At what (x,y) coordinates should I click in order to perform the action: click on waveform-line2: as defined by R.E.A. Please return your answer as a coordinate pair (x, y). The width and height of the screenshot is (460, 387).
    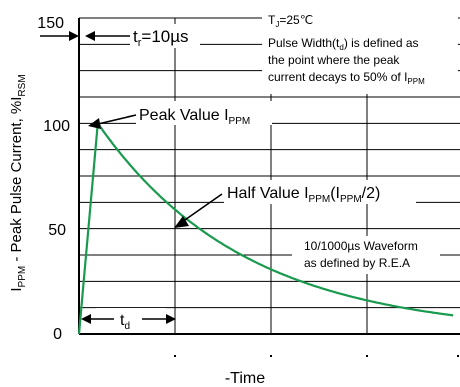
    Looking at the image, I should click on (357, 263).